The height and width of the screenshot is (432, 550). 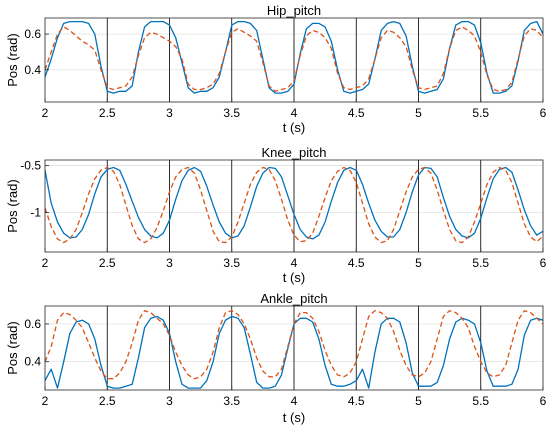 I want to click on chart-title: Knee_pitch, so click(x=293, y=152).